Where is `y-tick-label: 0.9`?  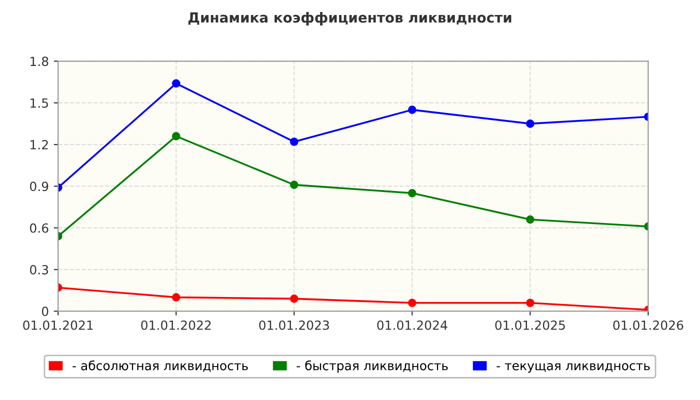 y-tick-label: 0.9 is located at coordinates (39, 187).